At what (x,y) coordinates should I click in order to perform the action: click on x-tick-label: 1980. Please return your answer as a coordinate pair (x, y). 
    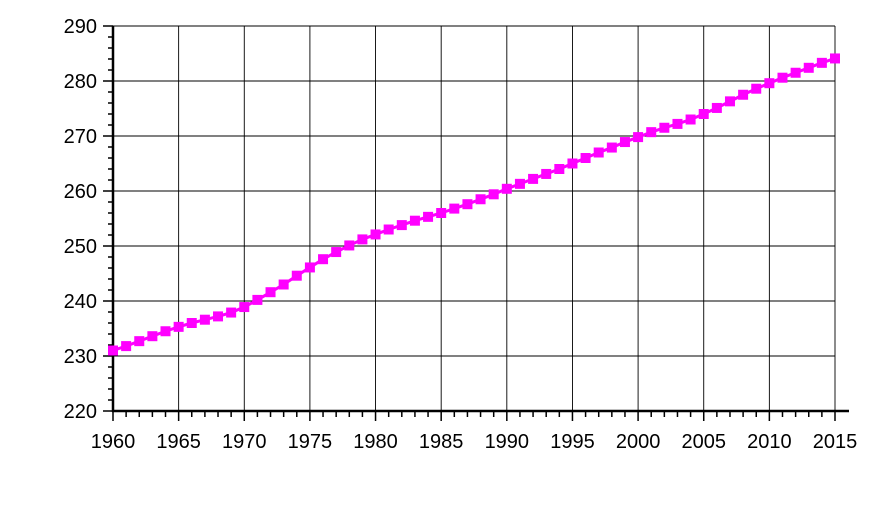
    Looking at the image, I should click on (375, 442).